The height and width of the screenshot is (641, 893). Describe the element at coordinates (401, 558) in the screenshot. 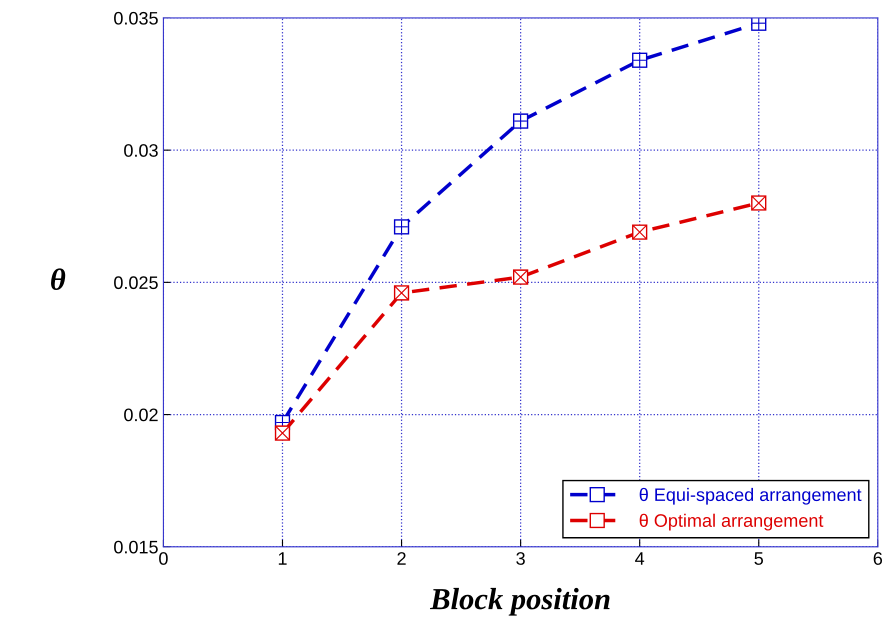

I see `x-tick-label: 2` at that location.